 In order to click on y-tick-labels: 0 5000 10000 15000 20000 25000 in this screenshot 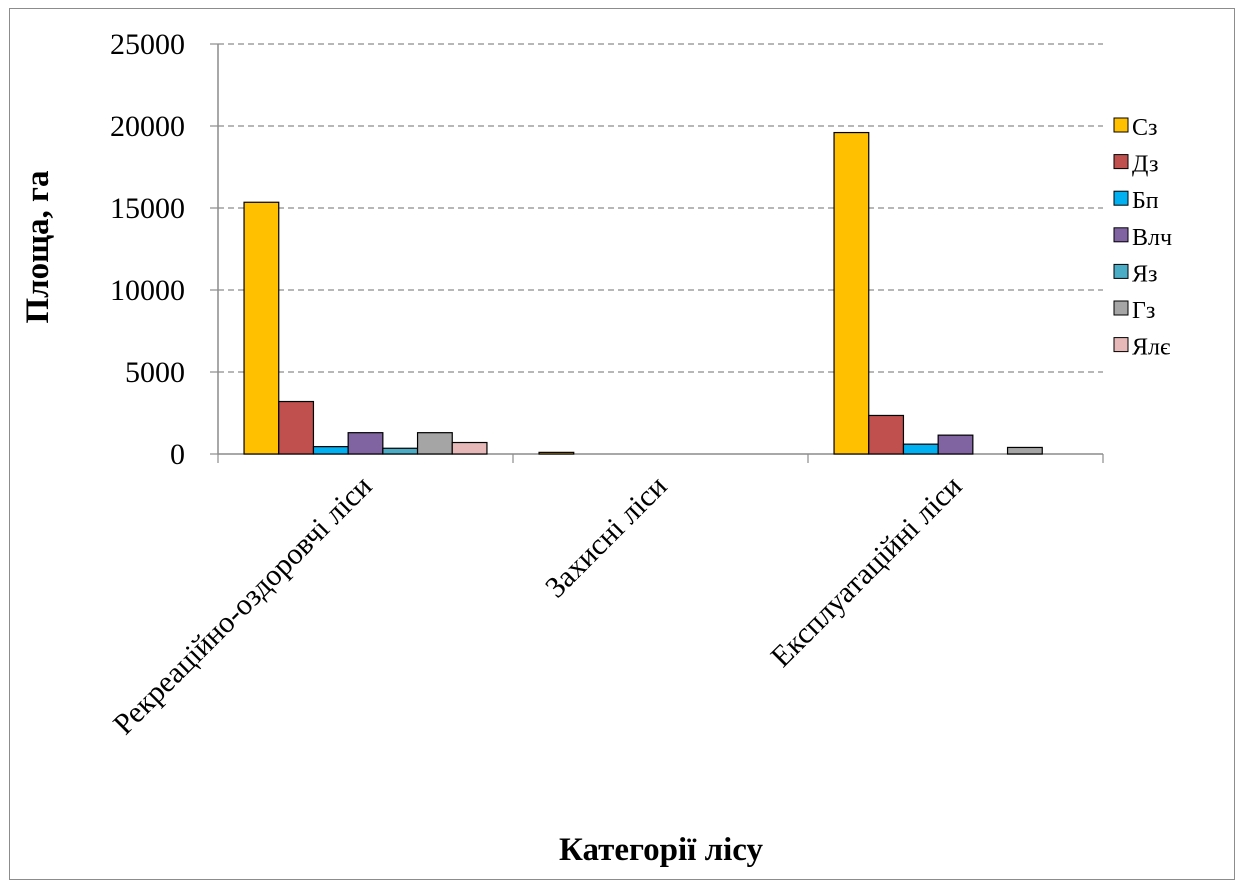, I will do `click(147, 249)`.